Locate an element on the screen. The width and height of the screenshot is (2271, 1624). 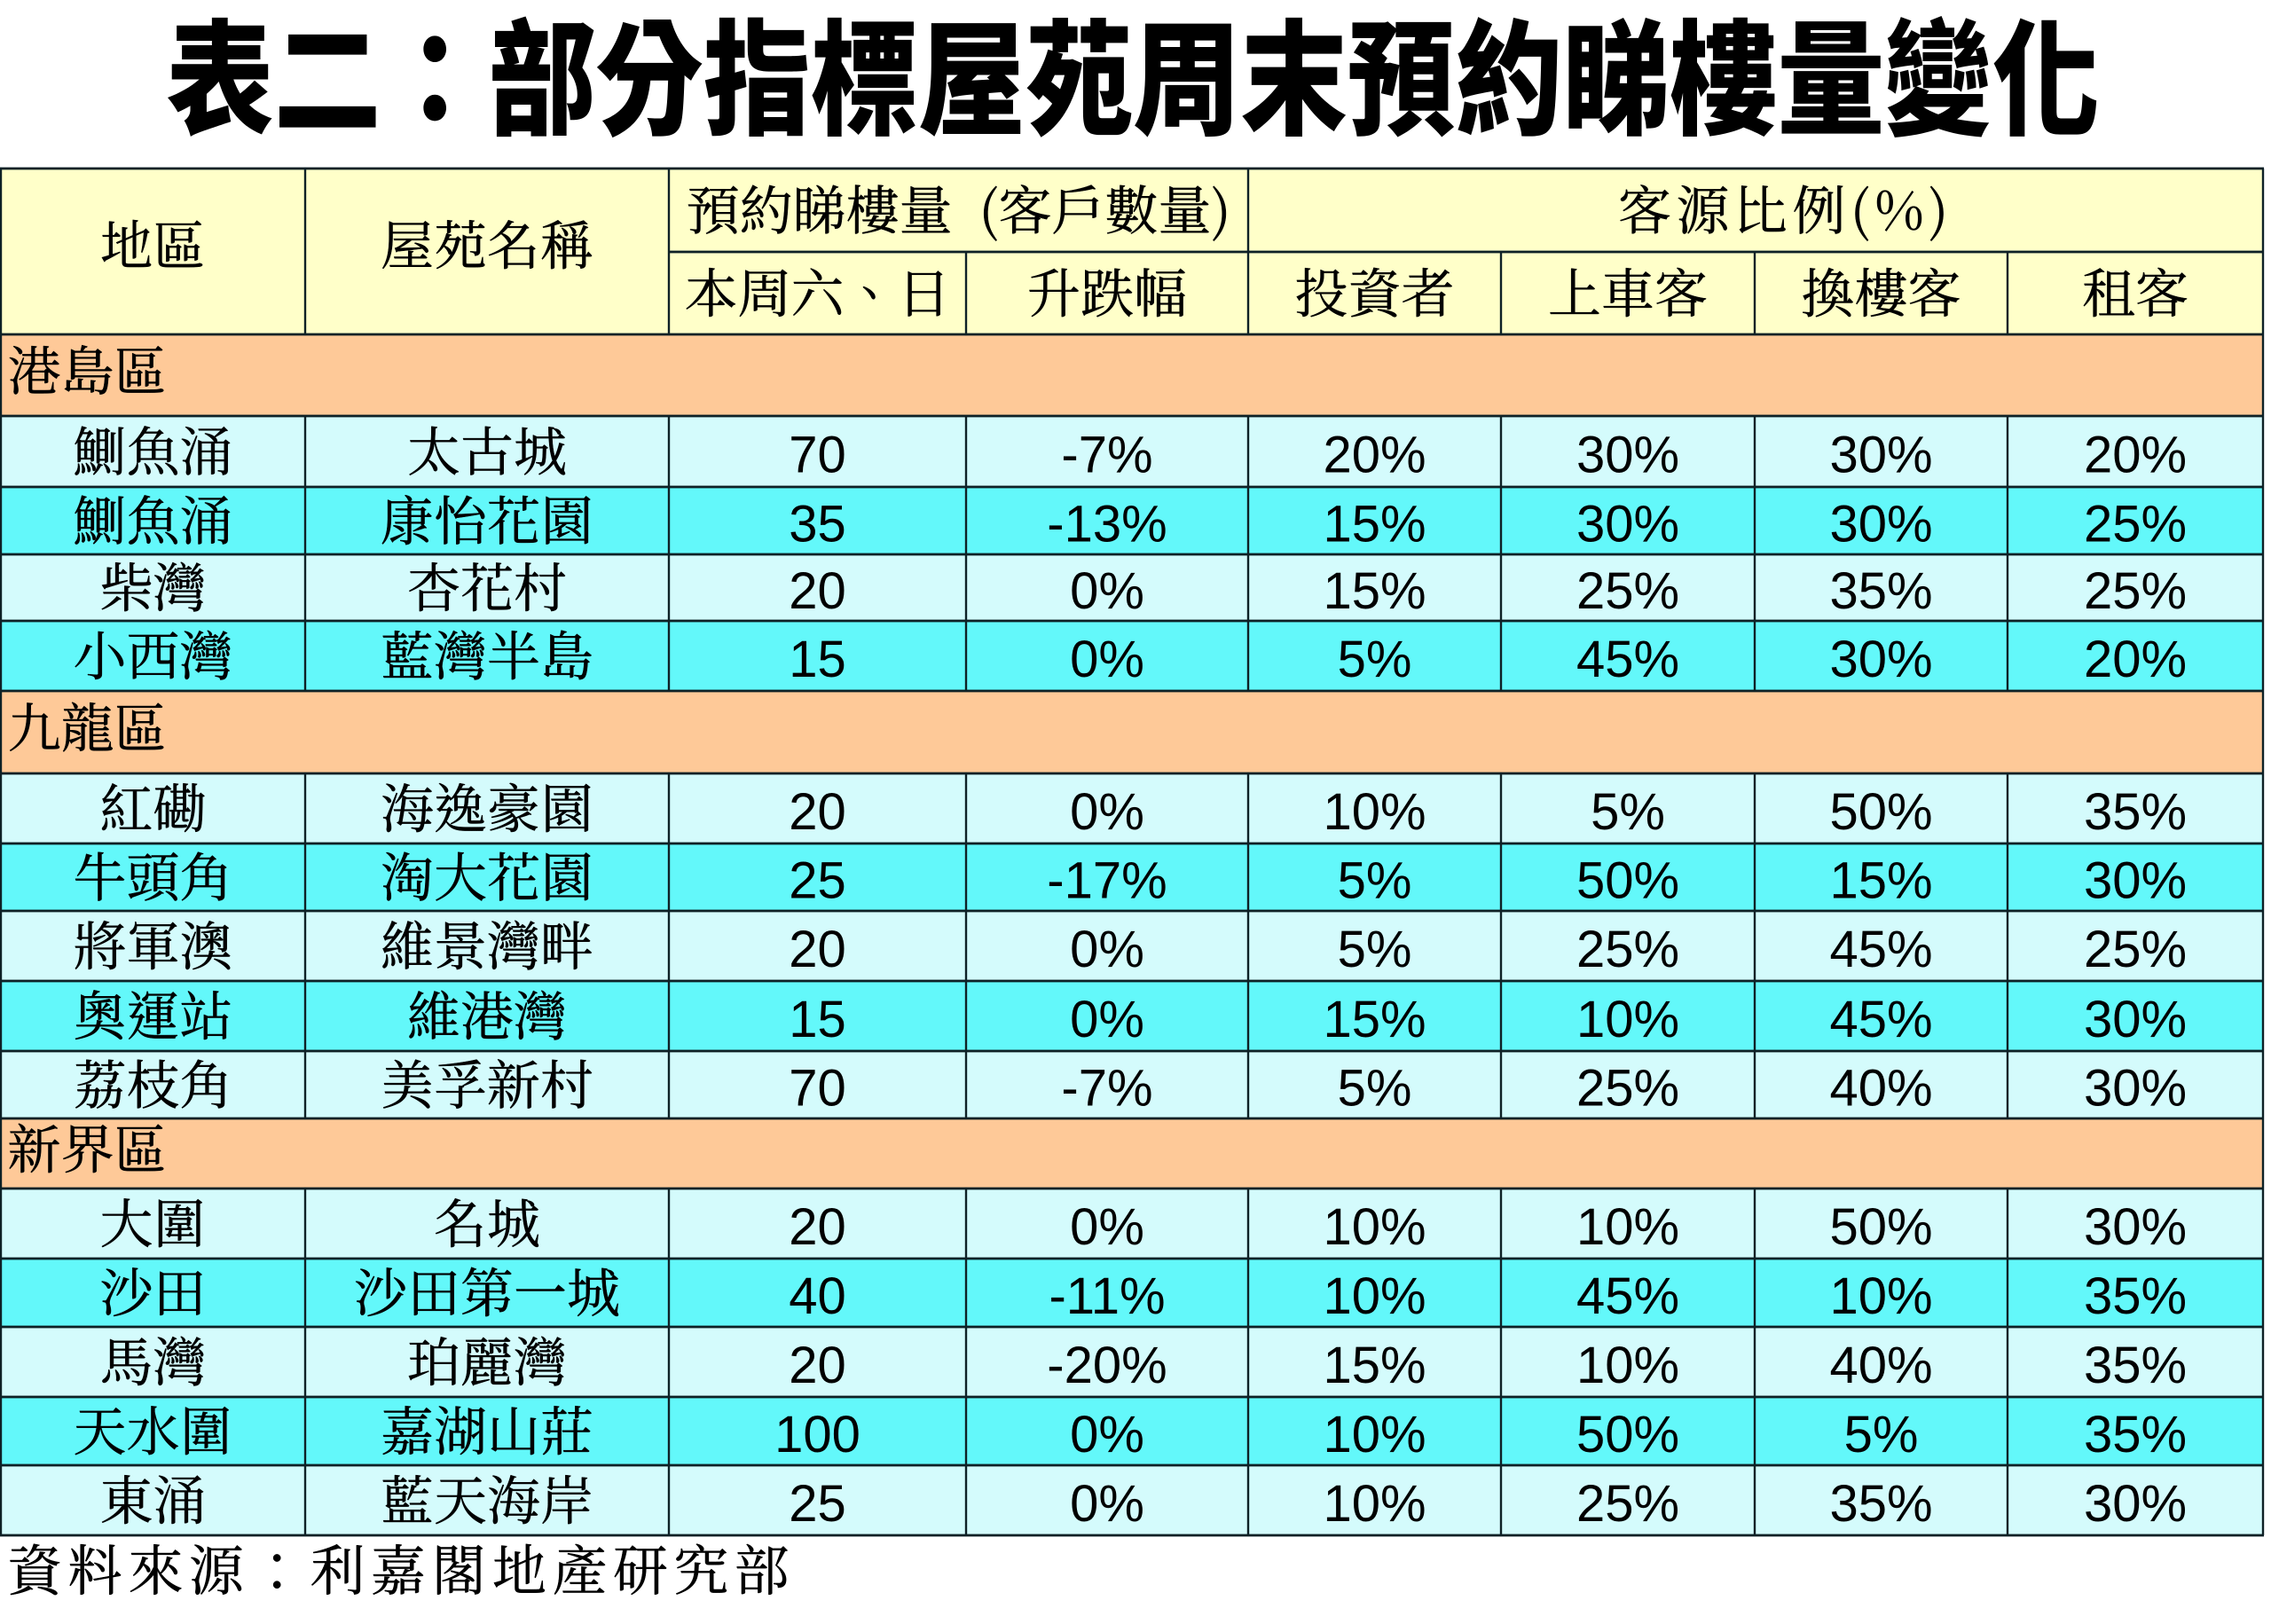
svg-text: -13% is located at coordinates (1107, 524).